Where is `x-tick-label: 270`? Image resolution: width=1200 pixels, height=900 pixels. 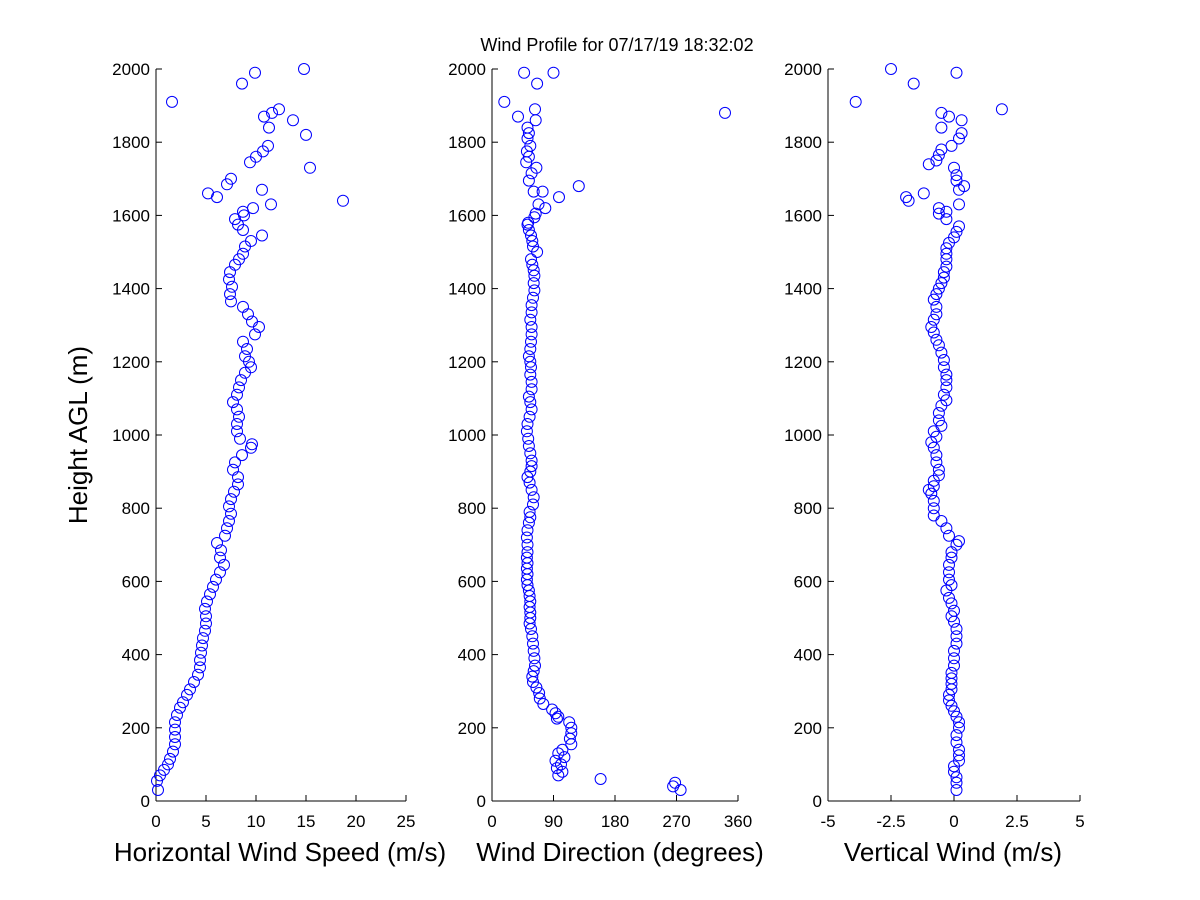 x-tick-label: 270 is located at coordinates (676, 821).